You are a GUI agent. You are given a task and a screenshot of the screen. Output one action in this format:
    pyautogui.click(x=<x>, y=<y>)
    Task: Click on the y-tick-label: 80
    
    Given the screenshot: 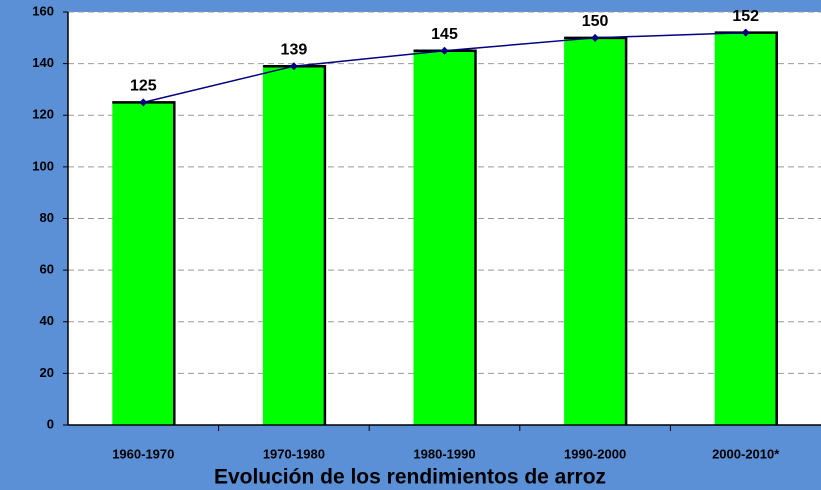 What is the action you would take?
    pyautogui.click(x=47, y=217)
    